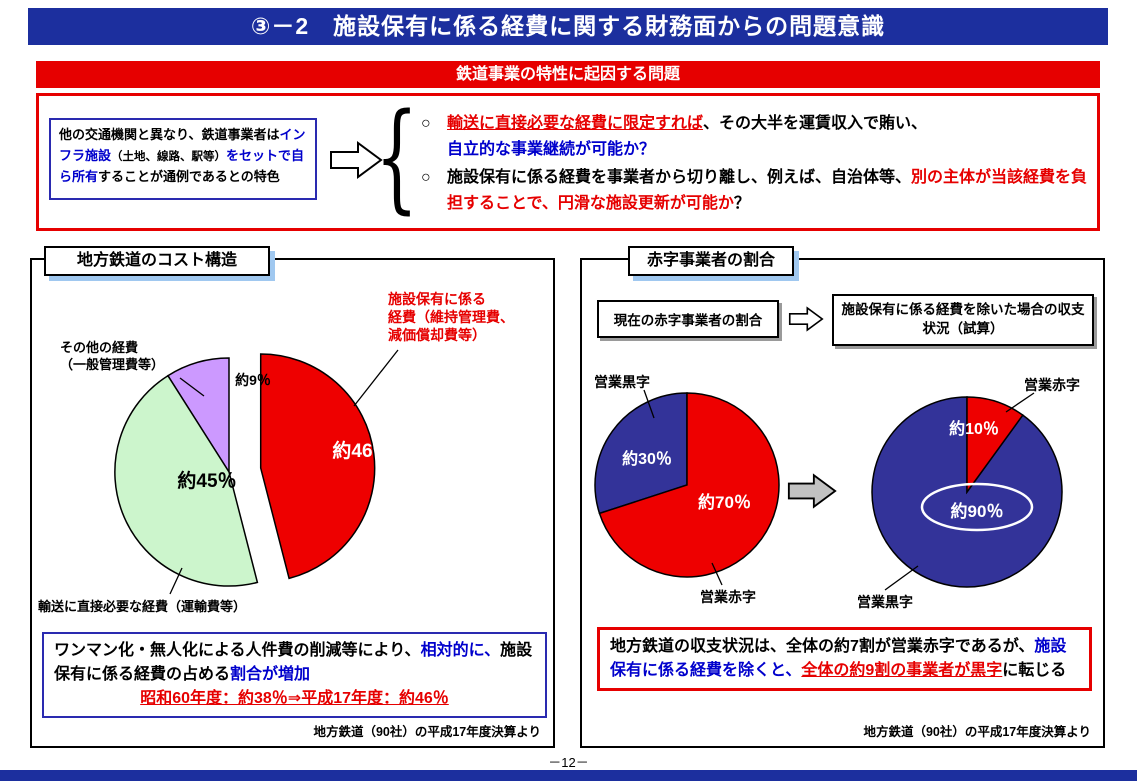 The width and height of the screenshot is (1137, 781). Describe the element at coordinates (568, 26) in the screenshot. I see `page-title: ③－2 施設保有に係る経費に関する財務面からの問題意識` at that location.